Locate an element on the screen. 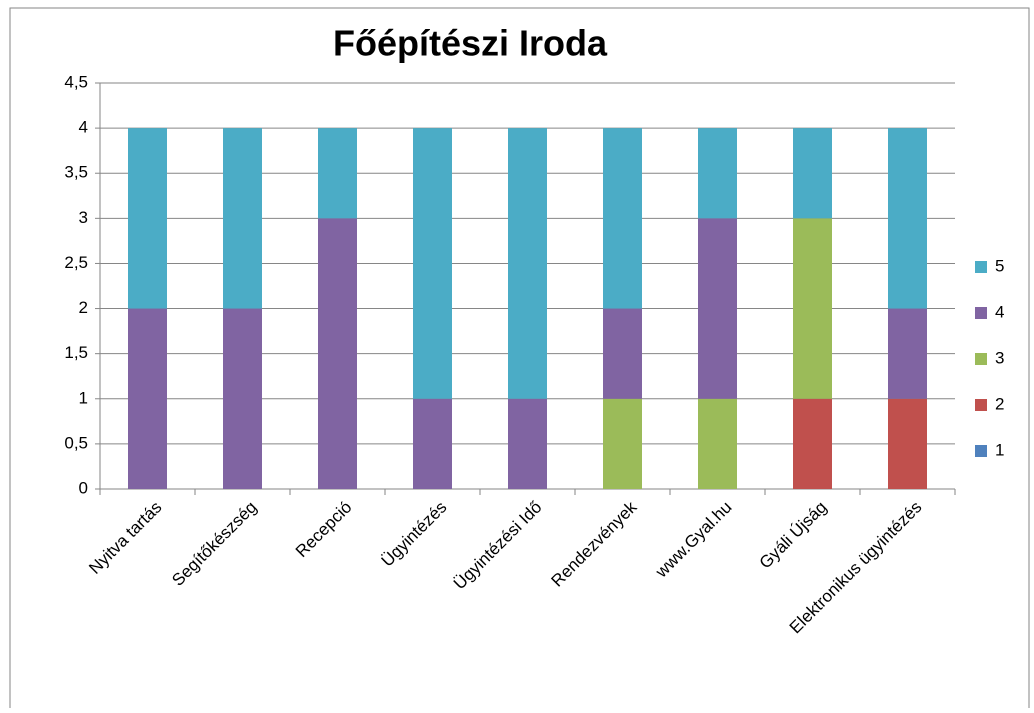 This screenshot has width=1034, height=713. y-tick-label: 3,5 is located at coordinates (76, 172).